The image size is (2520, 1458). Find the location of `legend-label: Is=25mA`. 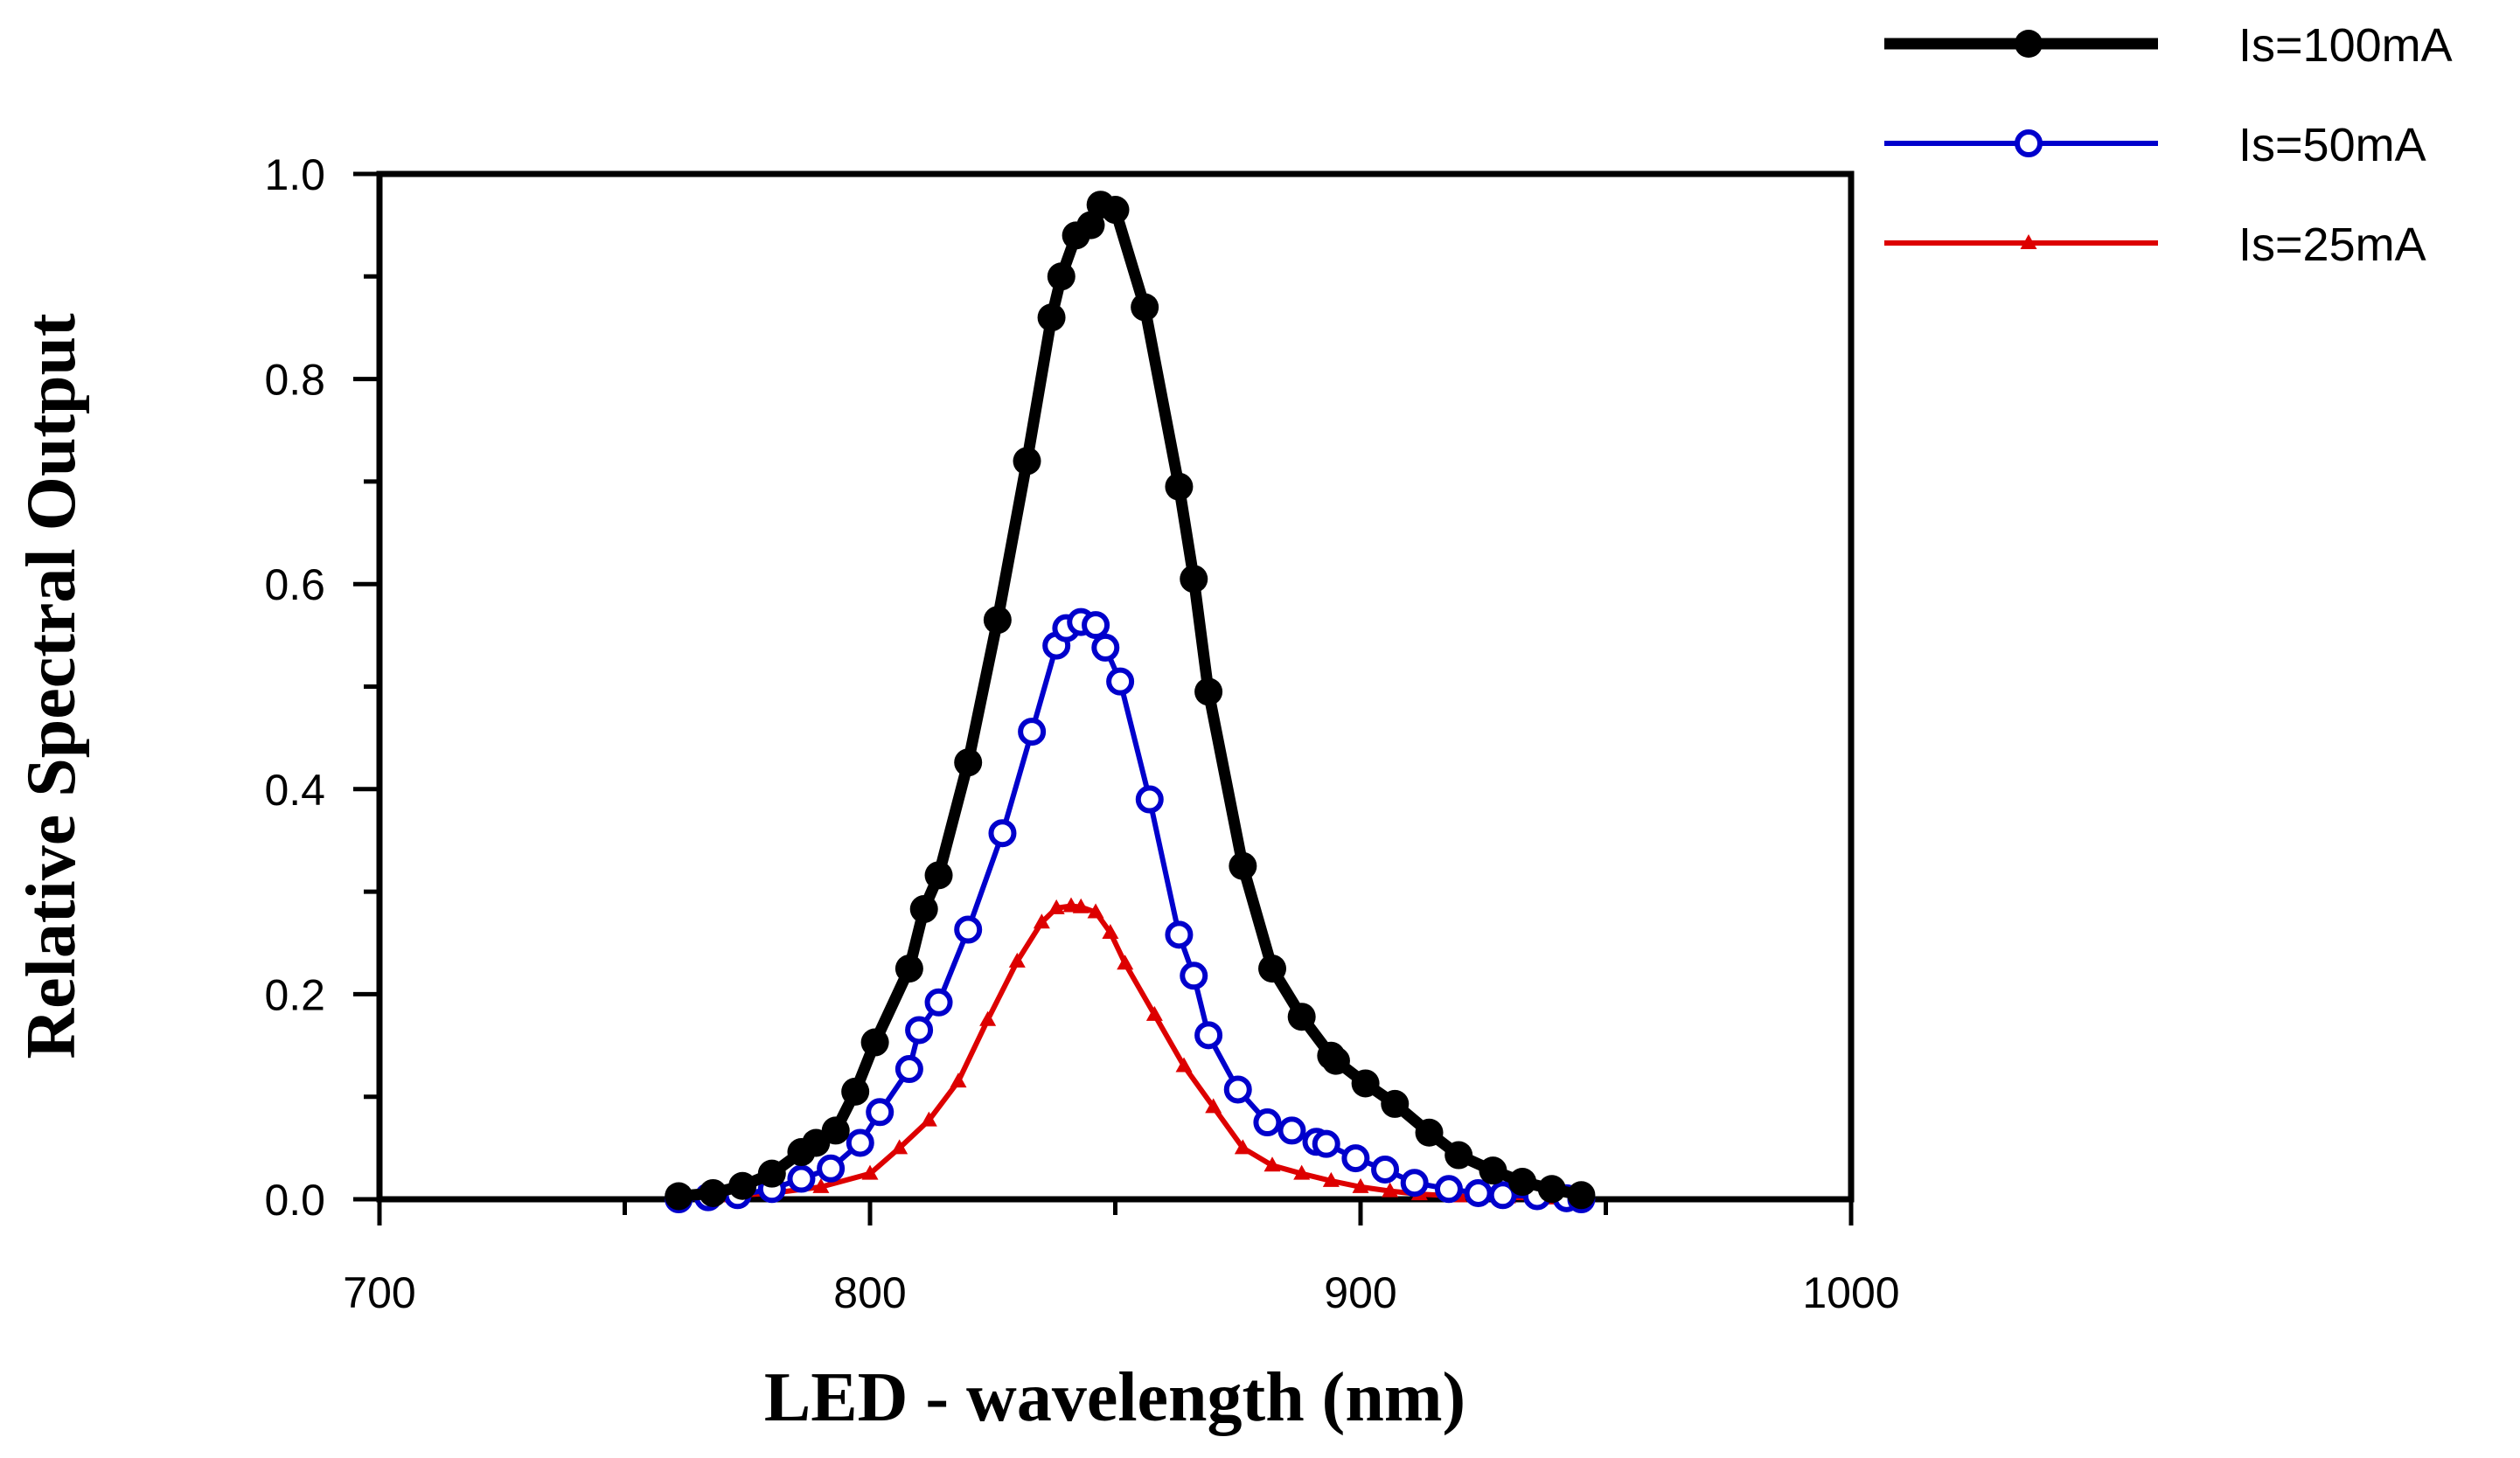

legend-label: Is=25mA is located at coordinates (2332, 245).